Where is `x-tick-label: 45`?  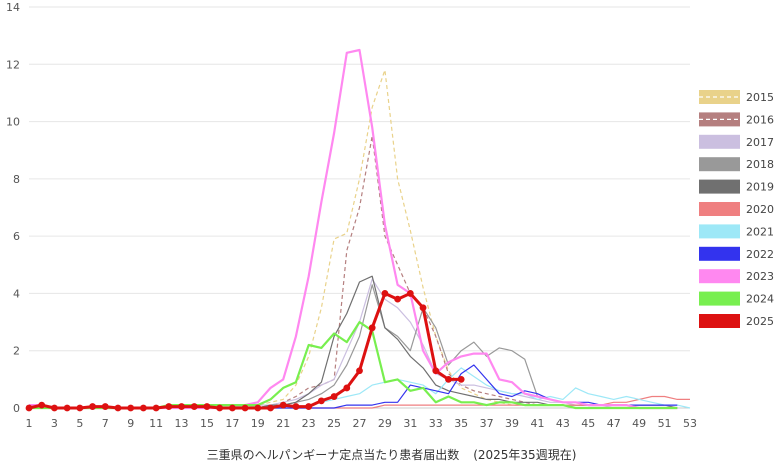
x-tick-label: 45 is located at coordinates (588, 423).